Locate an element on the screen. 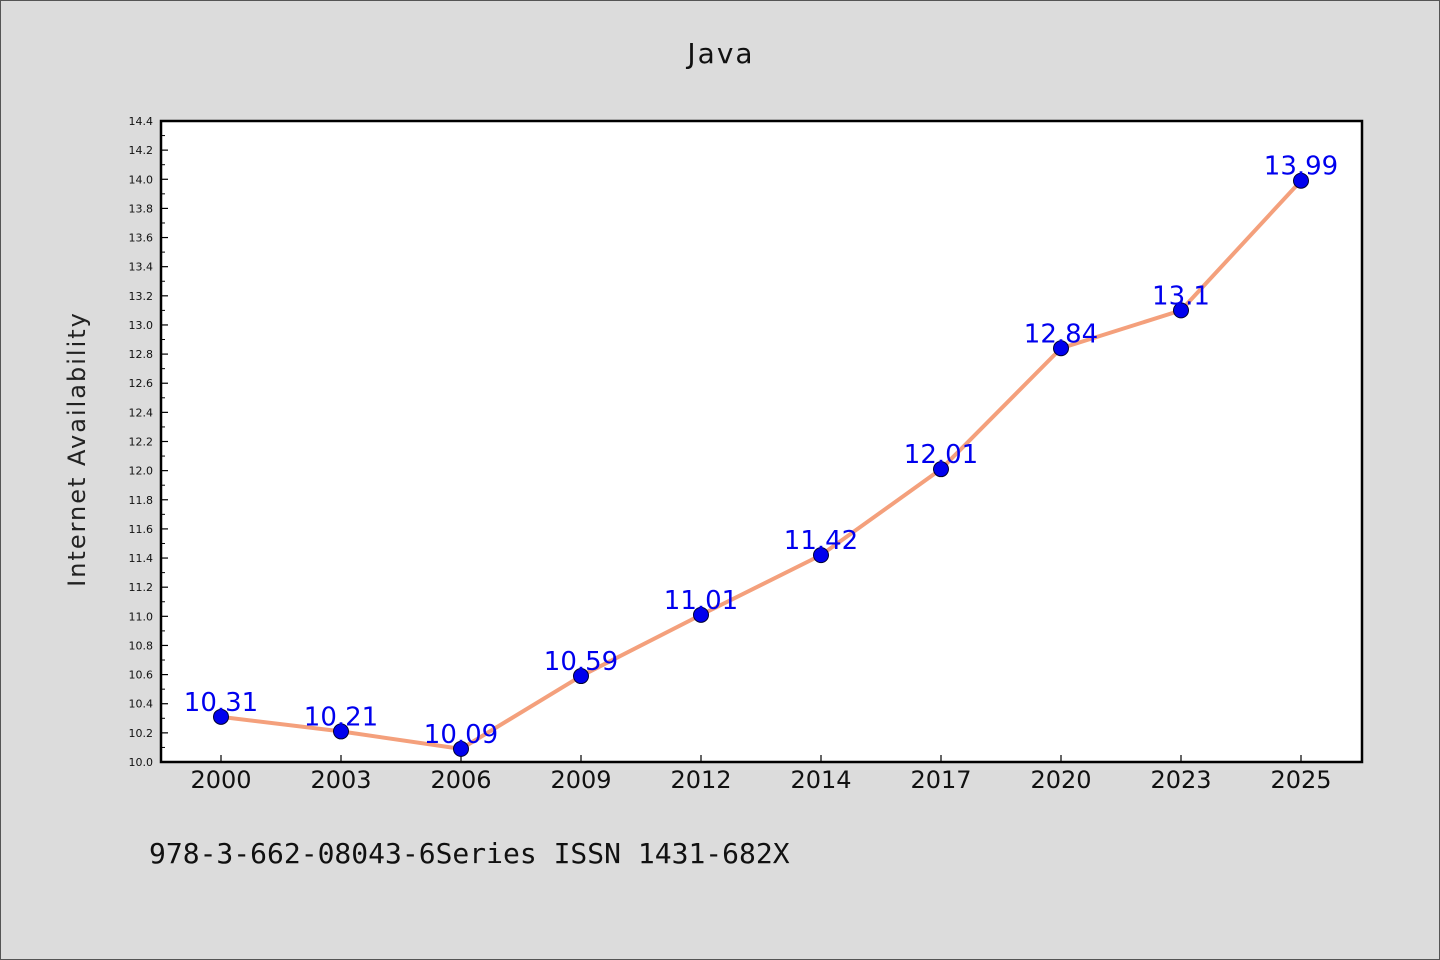 This screenshot has height=960, width=1440. x-tick-label: 2009 is located at coordinates (580, 780).